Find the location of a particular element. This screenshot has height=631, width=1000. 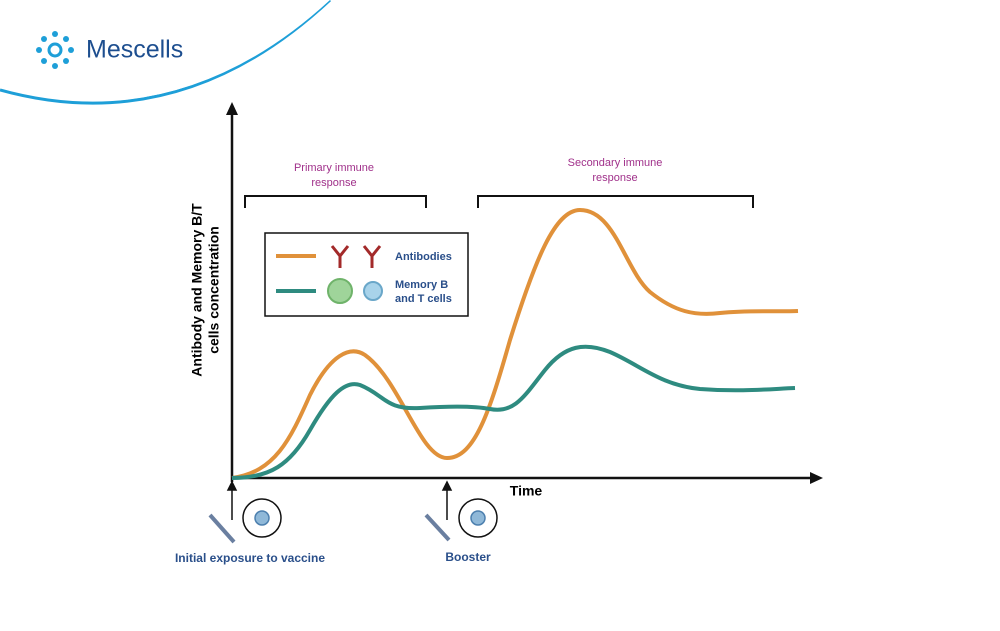

swoosh is located at coordinates (166, 52).